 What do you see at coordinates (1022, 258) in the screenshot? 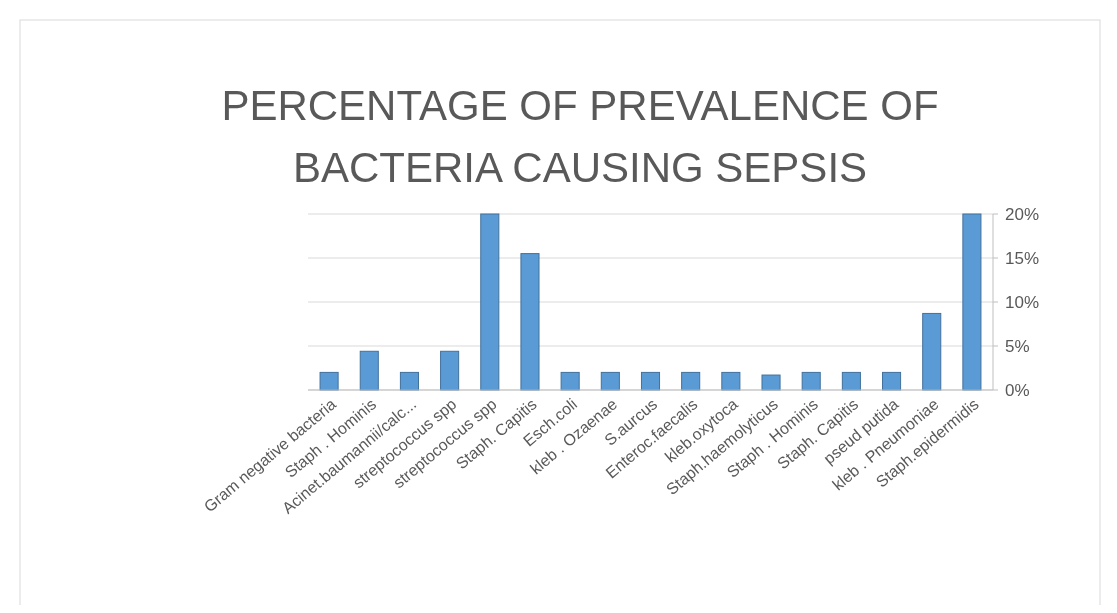
I see `y-tick-label: 15%` at bounding box center [1022, 258].